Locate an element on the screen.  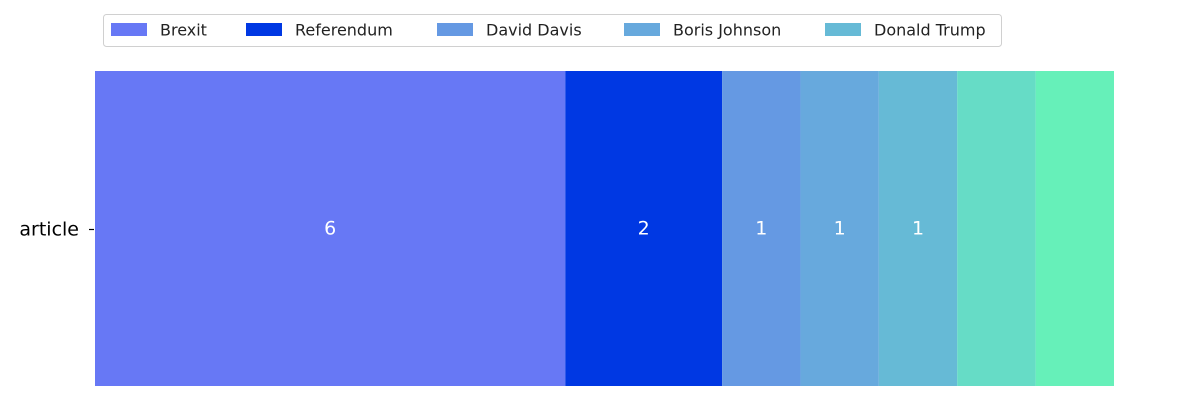
segment-value-labels: 6 2 1 1 1 is located at coordinates (624, 229).